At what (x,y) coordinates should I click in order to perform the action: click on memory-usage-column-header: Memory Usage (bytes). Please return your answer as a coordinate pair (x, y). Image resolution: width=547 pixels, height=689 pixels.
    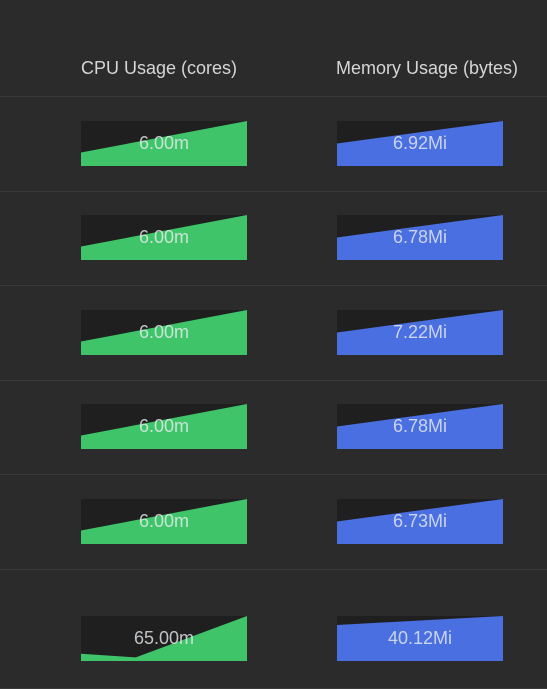
    Looking at the image, I should click on (427, 68).